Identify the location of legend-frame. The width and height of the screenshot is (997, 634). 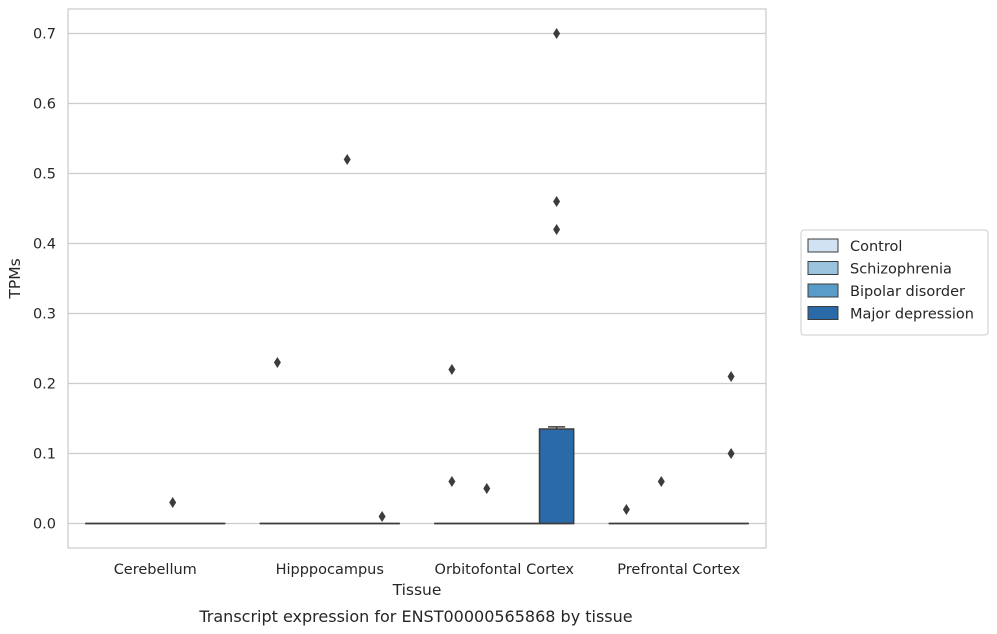
(894, 282).